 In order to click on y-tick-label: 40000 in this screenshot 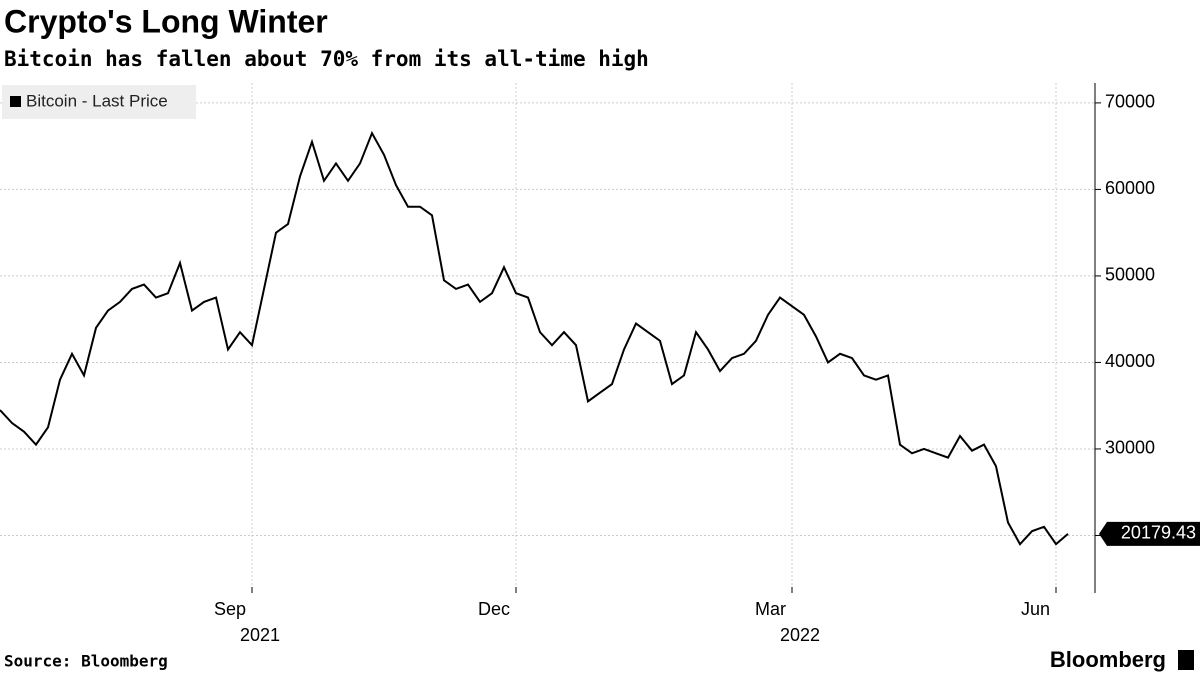, I will do `click(1130, 361)`.